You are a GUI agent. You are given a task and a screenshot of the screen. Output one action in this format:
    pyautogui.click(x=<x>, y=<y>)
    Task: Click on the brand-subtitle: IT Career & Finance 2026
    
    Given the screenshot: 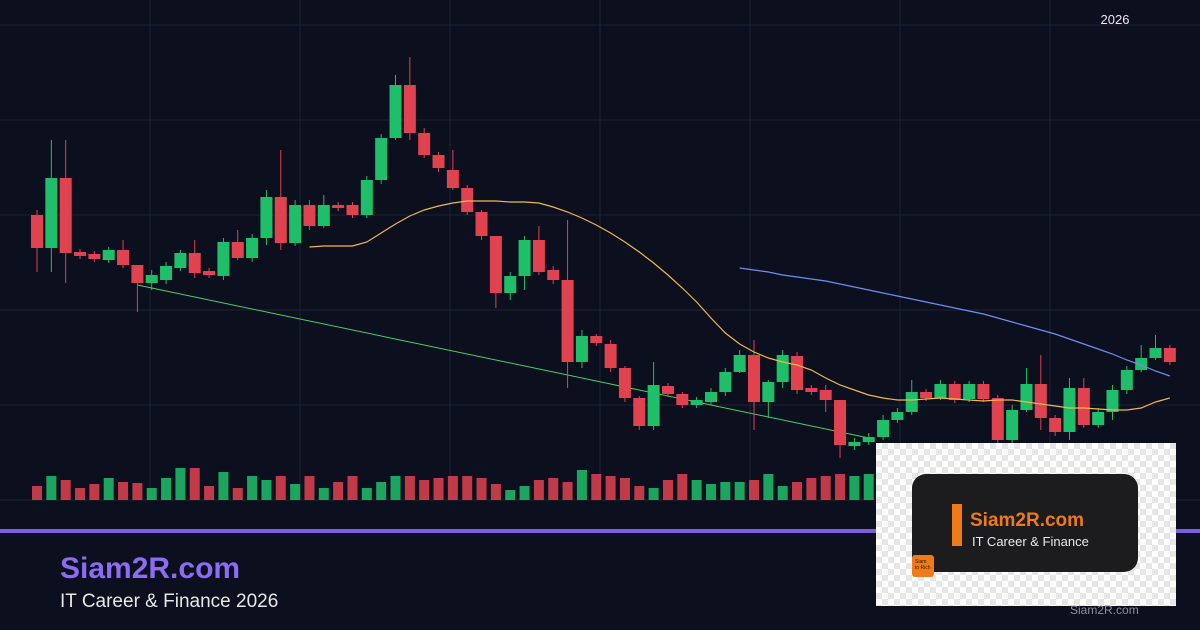 What is the action you would take?
    pyautogui.click(x=169, y=601)
    